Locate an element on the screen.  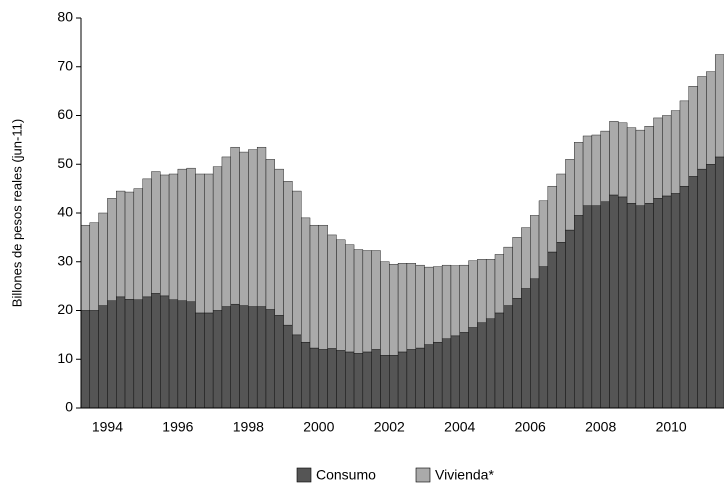
y-tick-label: 20 is located at coordinates (65, 309).